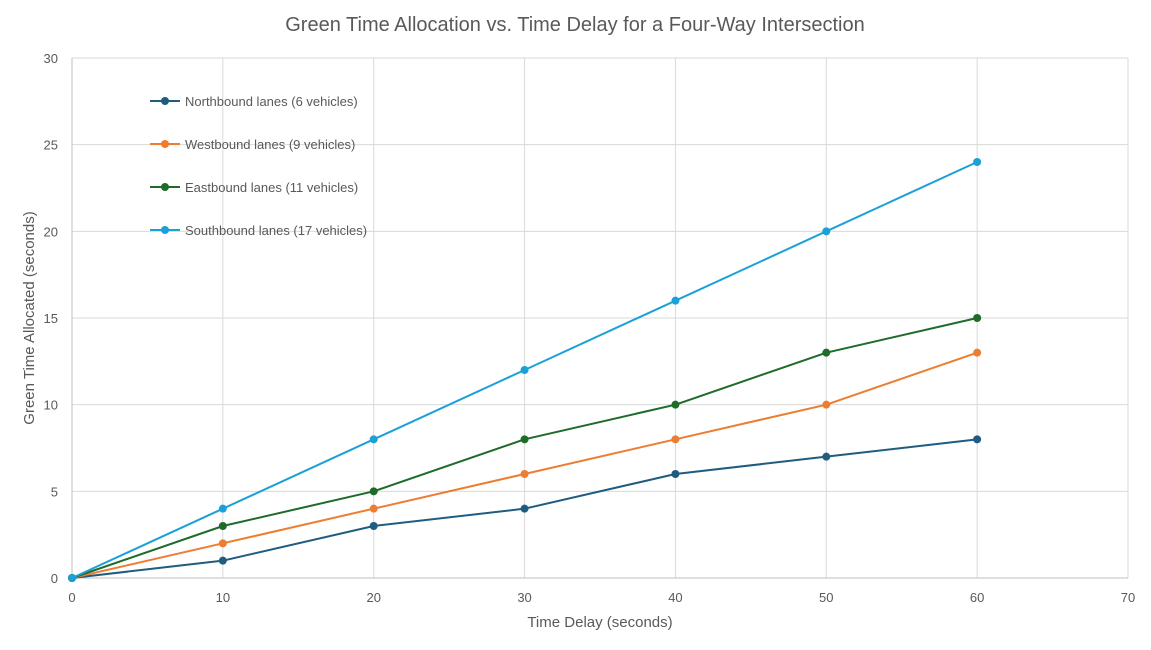  Describe the element at coordinates (223, 597) in the screenshot. I see `x-tick-label: 10` at that location.